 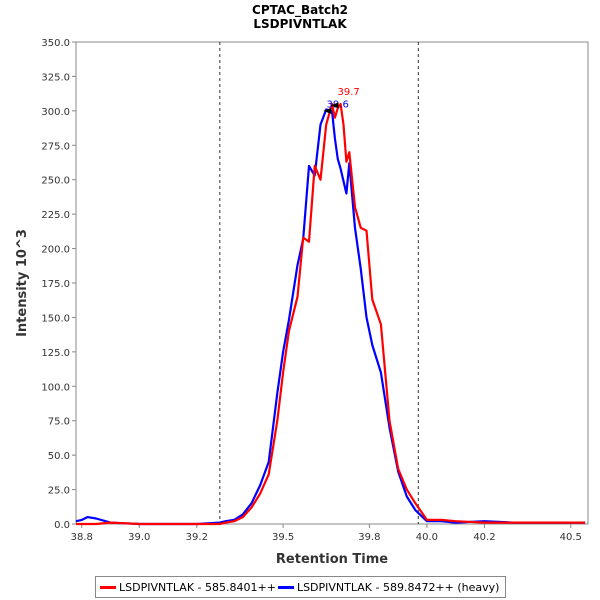 What do you see at coordinates (55, 77) in the screenshot?
I see `y-tick-label: 325.0` at bounding box center [55, 77].